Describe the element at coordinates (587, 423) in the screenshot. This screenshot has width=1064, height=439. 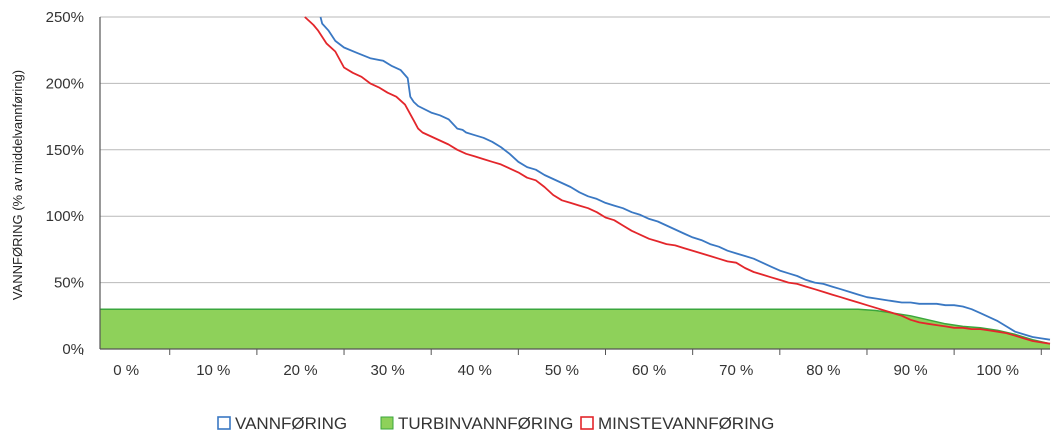
I see `legend-minstevannforing-swatch` at that location.